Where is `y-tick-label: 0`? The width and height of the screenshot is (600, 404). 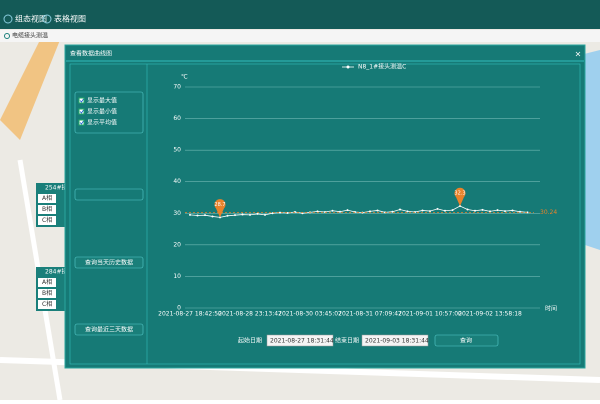 y-tick-label: 0 is located at coordinates (179, 308).